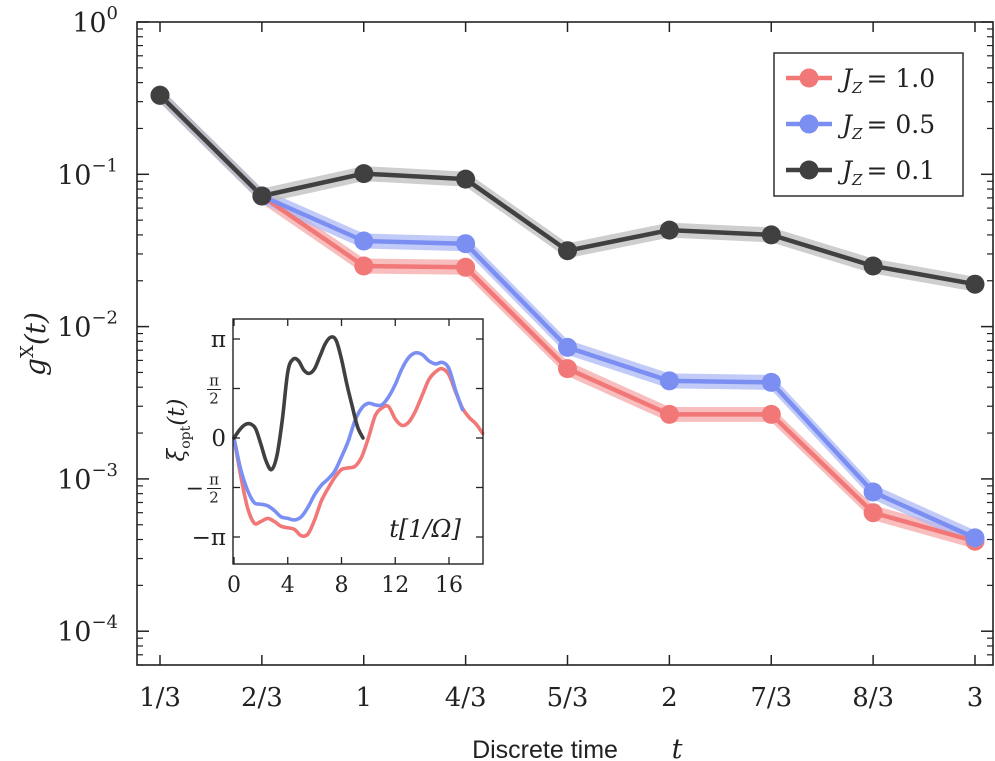 The height and width of the screenshot is (761, 995). I want to click on y-axis-label: gX(t), so click(34, 344).